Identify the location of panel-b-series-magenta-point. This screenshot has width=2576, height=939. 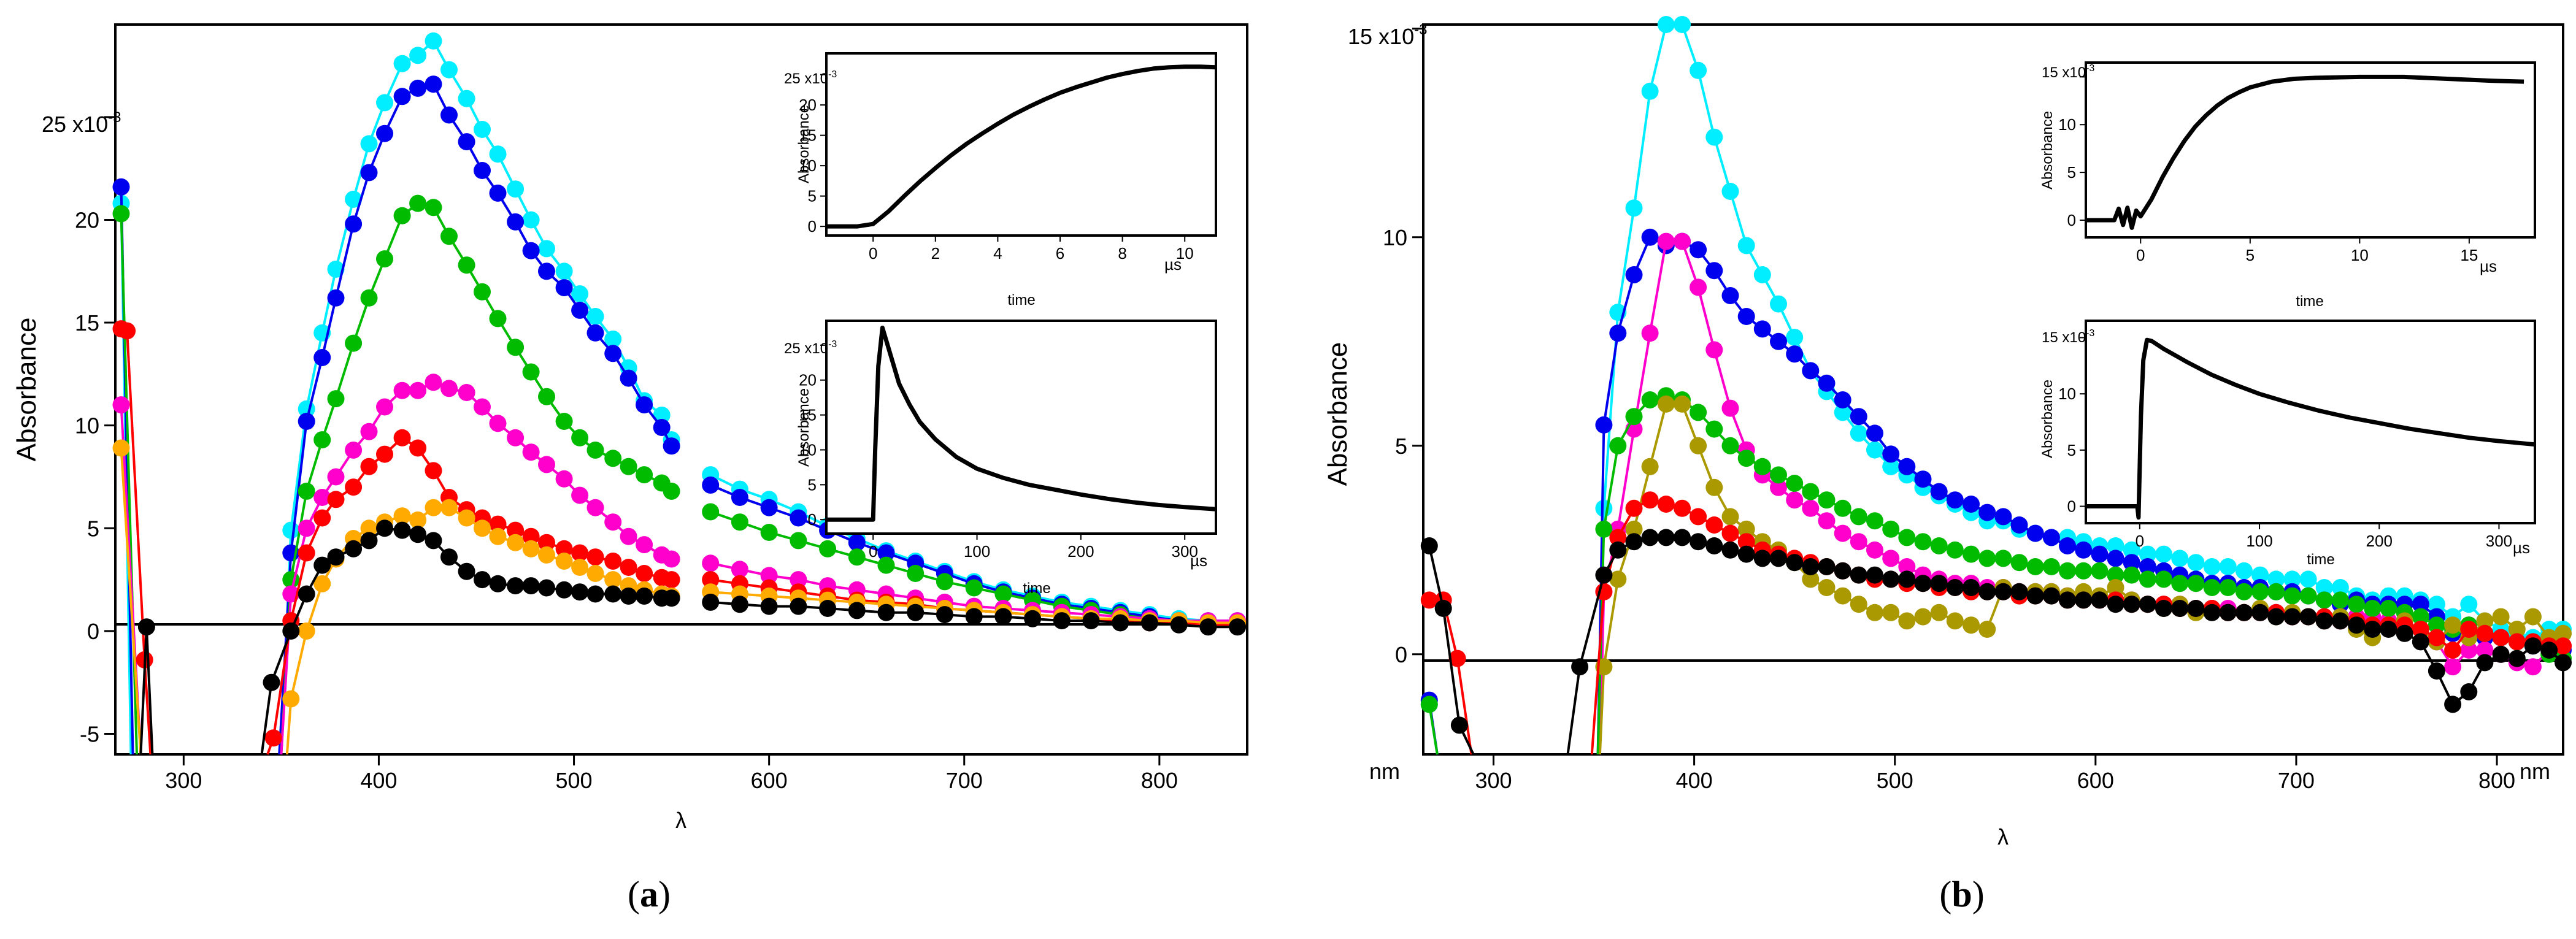
(2485, 650).